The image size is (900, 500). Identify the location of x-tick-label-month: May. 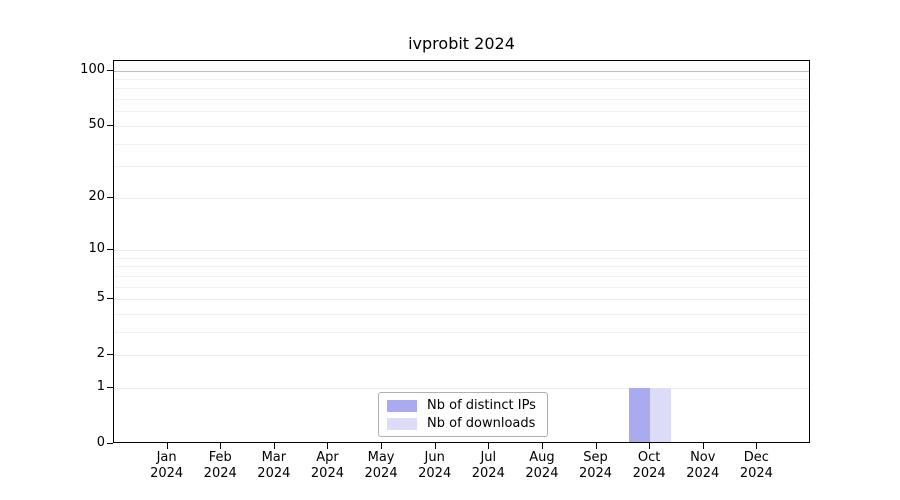
(381, 457).